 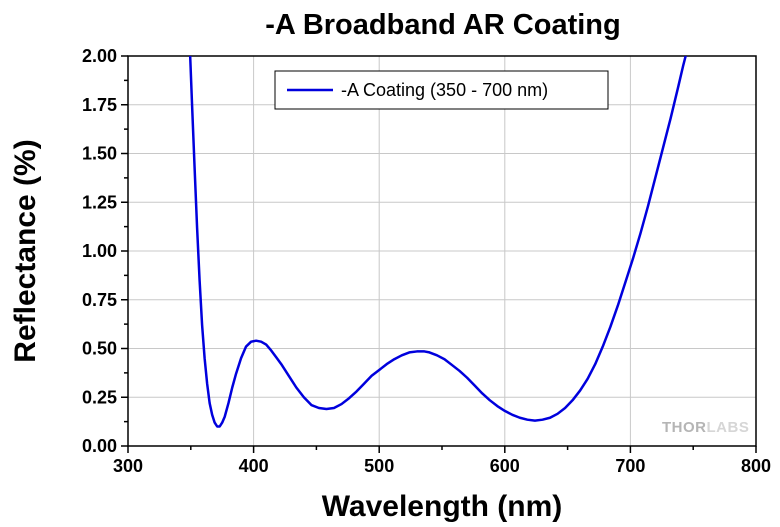 I want to click on x-tick-labels: 300 400 500 600 700 800, so click(x=442, y=466).